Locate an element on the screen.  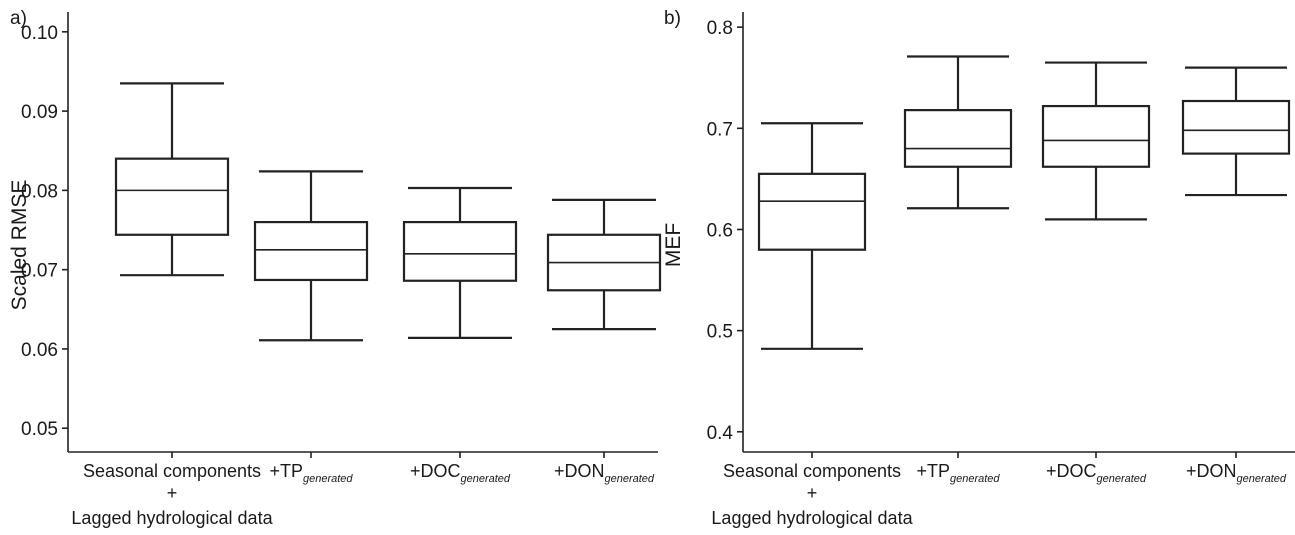
y-tick-label: 0.4 is located at coordinates (720, 433).